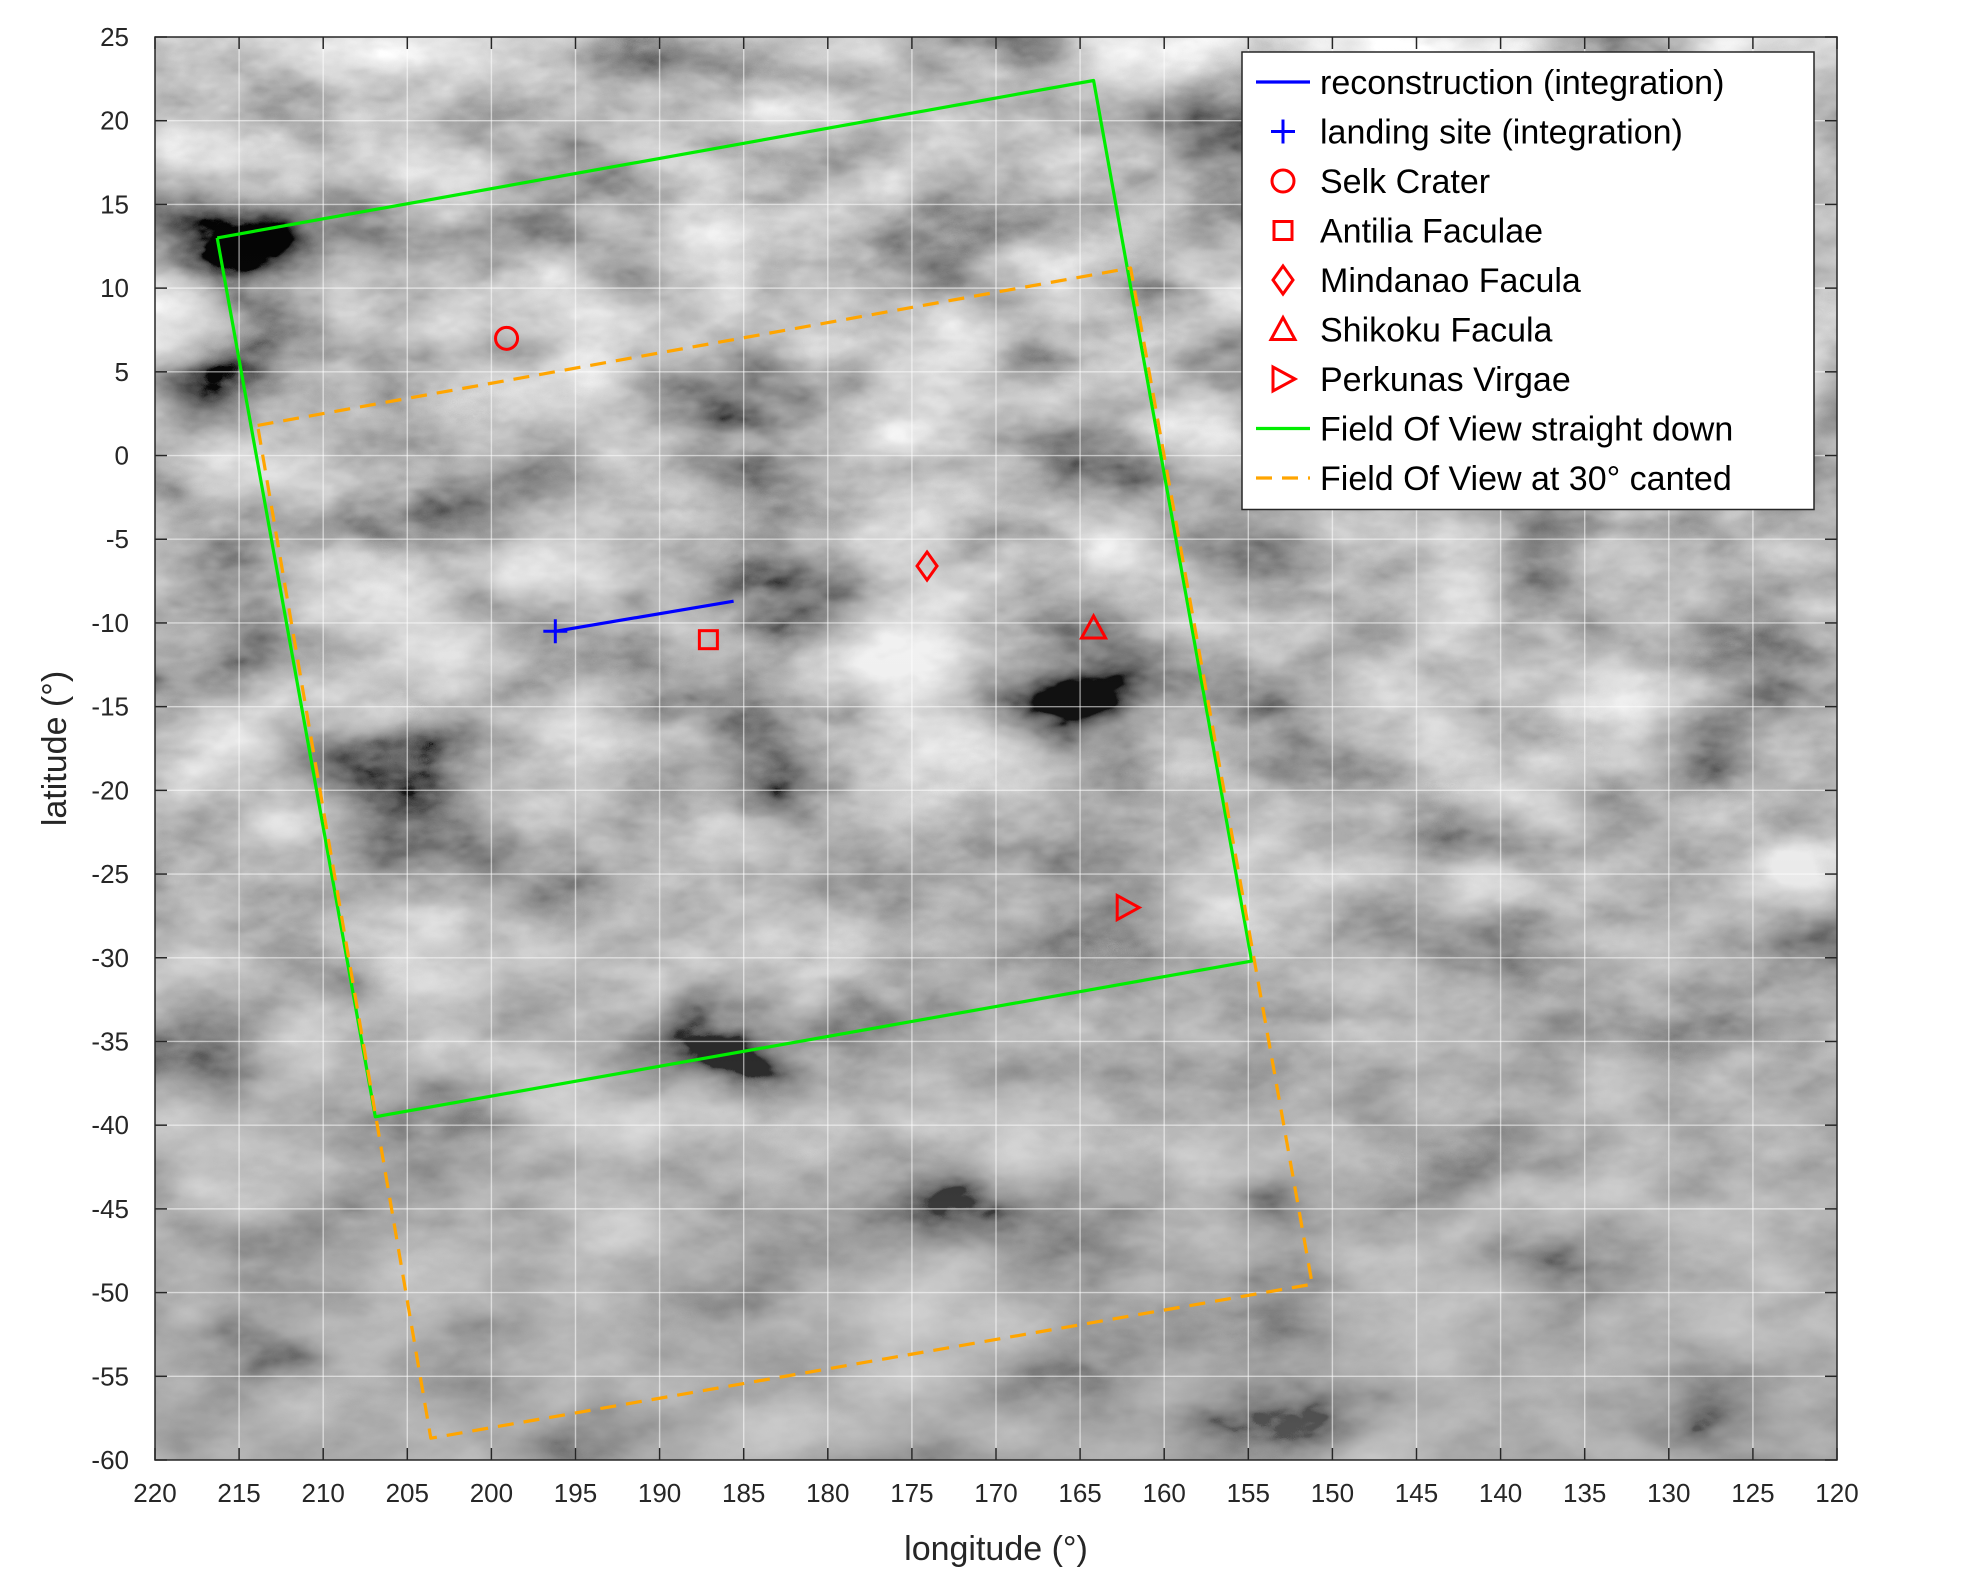 This screenshot has height=1570, width=1972. Describe the element at coordinates (995, 1493) in the screenshot. I see `x-tick-label: 170` at that location.